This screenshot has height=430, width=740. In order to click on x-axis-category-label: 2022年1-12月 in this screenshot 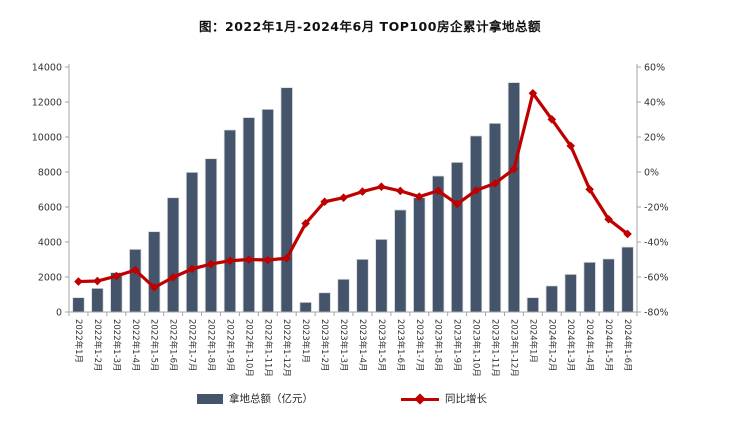, I will do `click(286, 348)`.